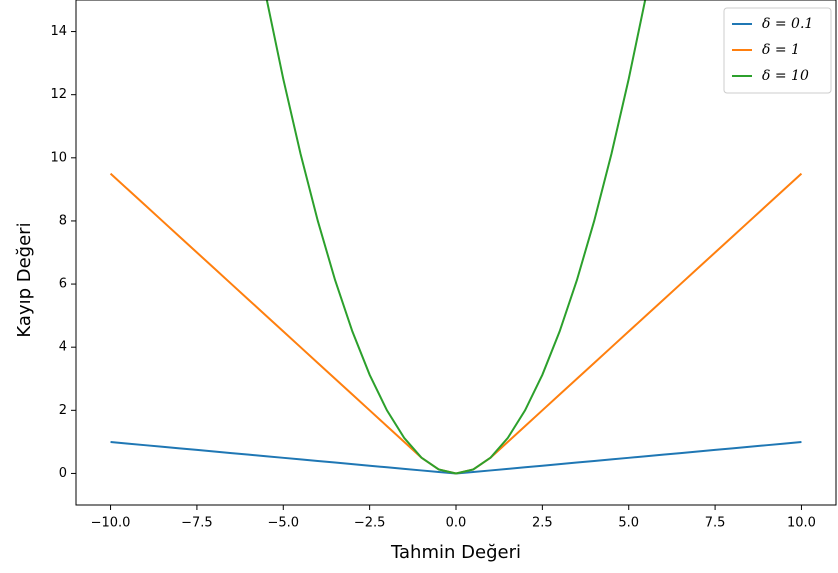 The height and width of the screenshot is (573, 838). Describe the element at coordinates (58, 31) in the screenshot. I see `y-tick-label: 14` at that location.